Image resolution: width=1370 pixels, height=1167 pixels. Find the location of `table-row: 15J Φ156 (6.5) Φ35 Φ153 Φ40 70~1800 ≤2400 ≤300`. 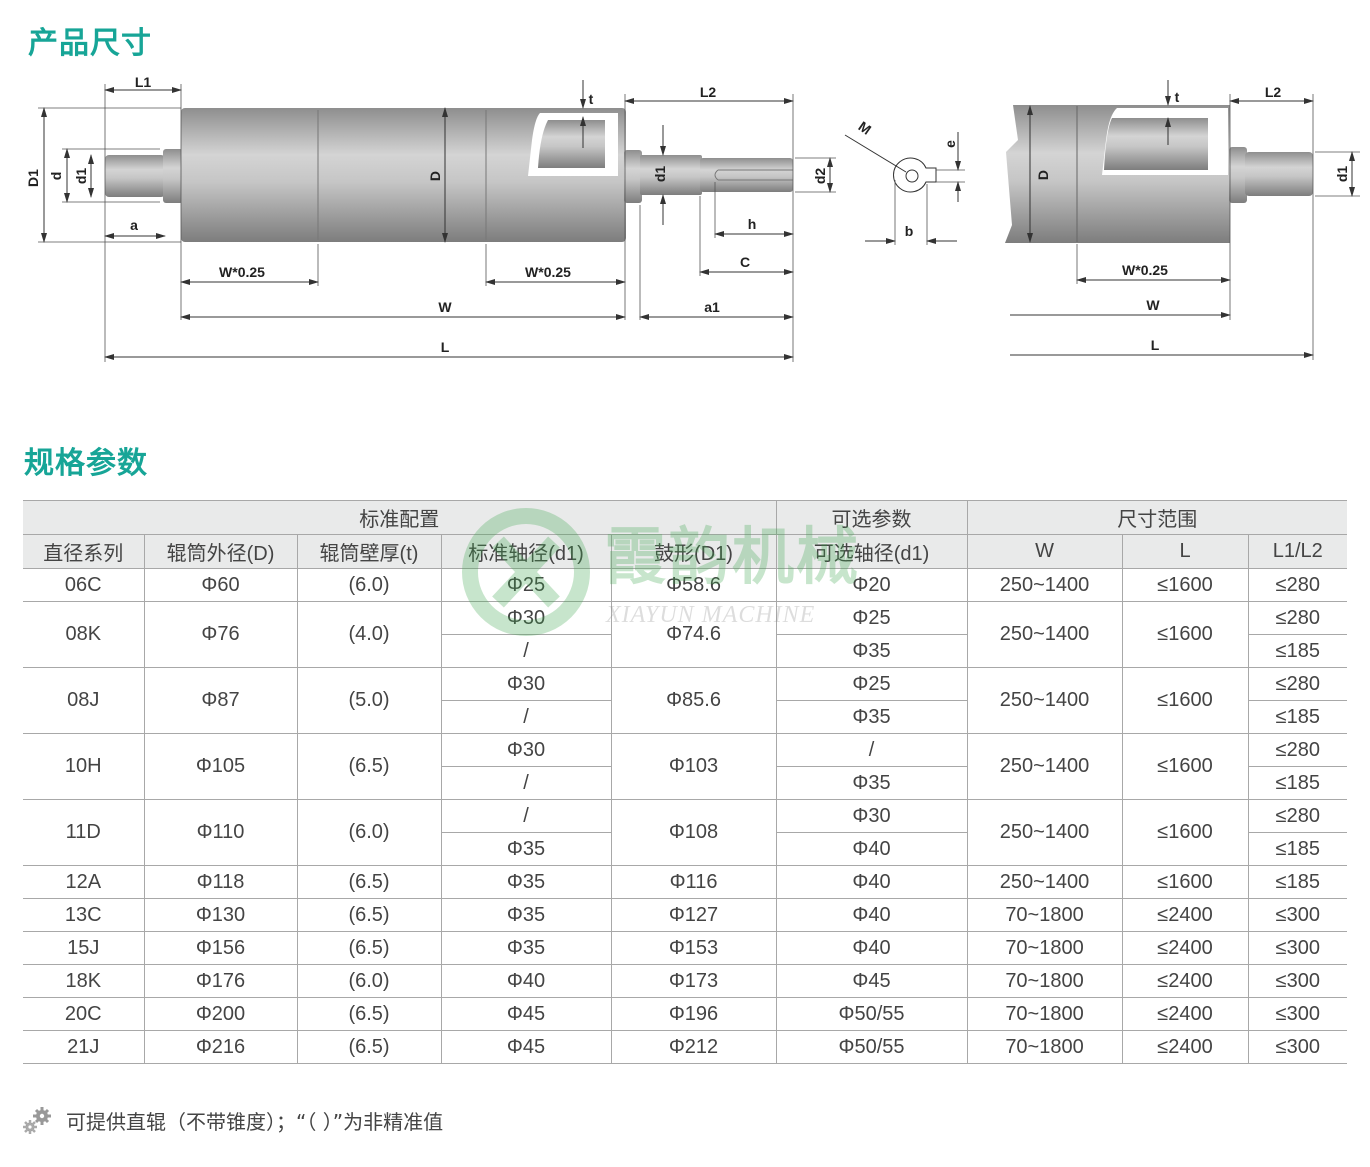

table-row: 15J Φ156 (6.5) Φ35 Φ153 Φ40 70~1800 ≤2400 ≤300 is located at coordinates (685, 948).